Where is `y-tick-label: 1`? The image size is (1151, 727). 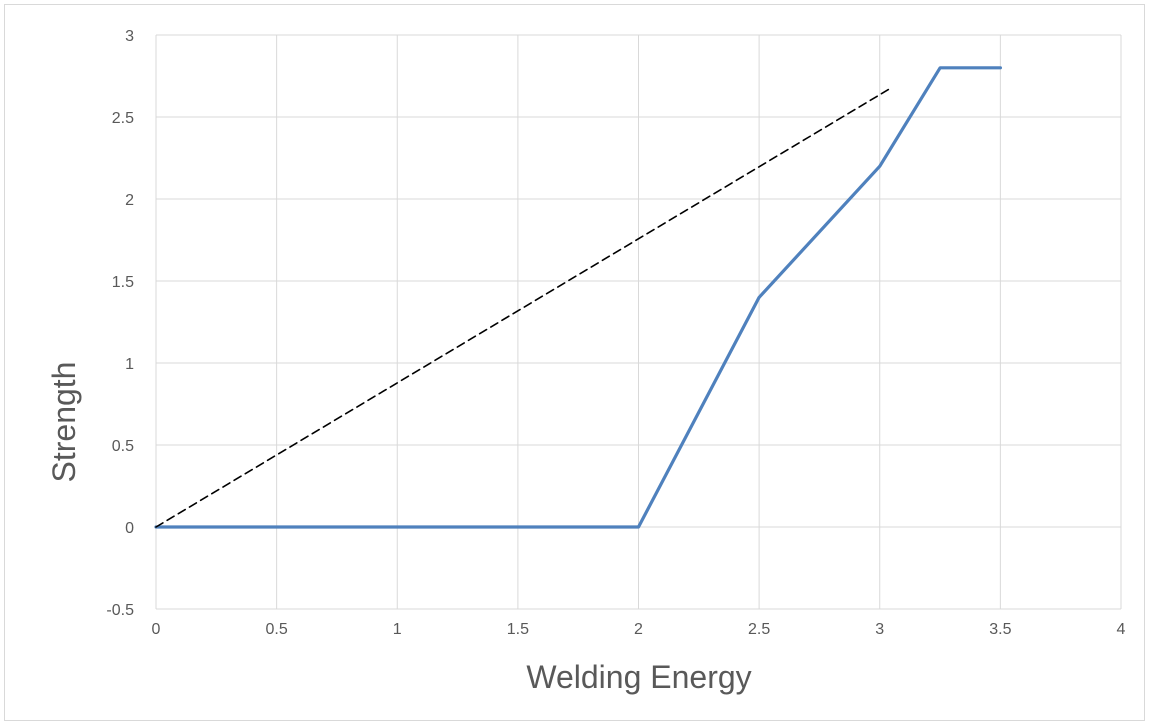 y-tick-label: 1 is located at coordinates (129, 364).